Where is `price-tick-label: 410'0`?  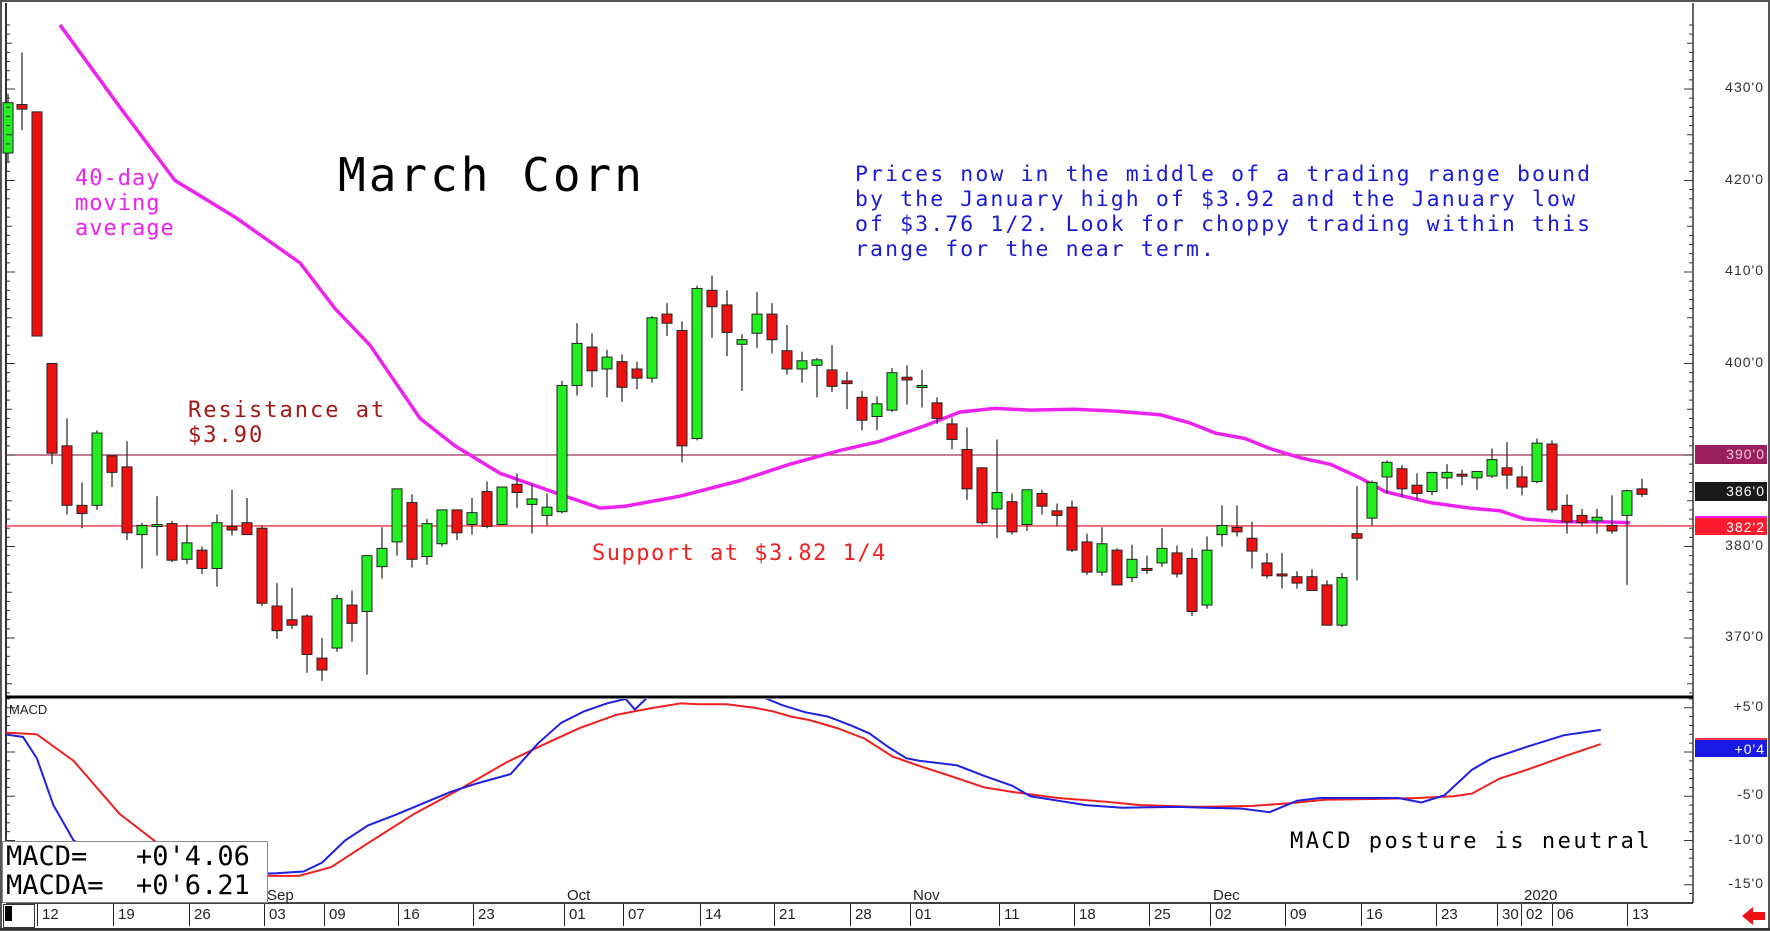 price-tick-label: 410'0 is located at coordinates (1744, 270).